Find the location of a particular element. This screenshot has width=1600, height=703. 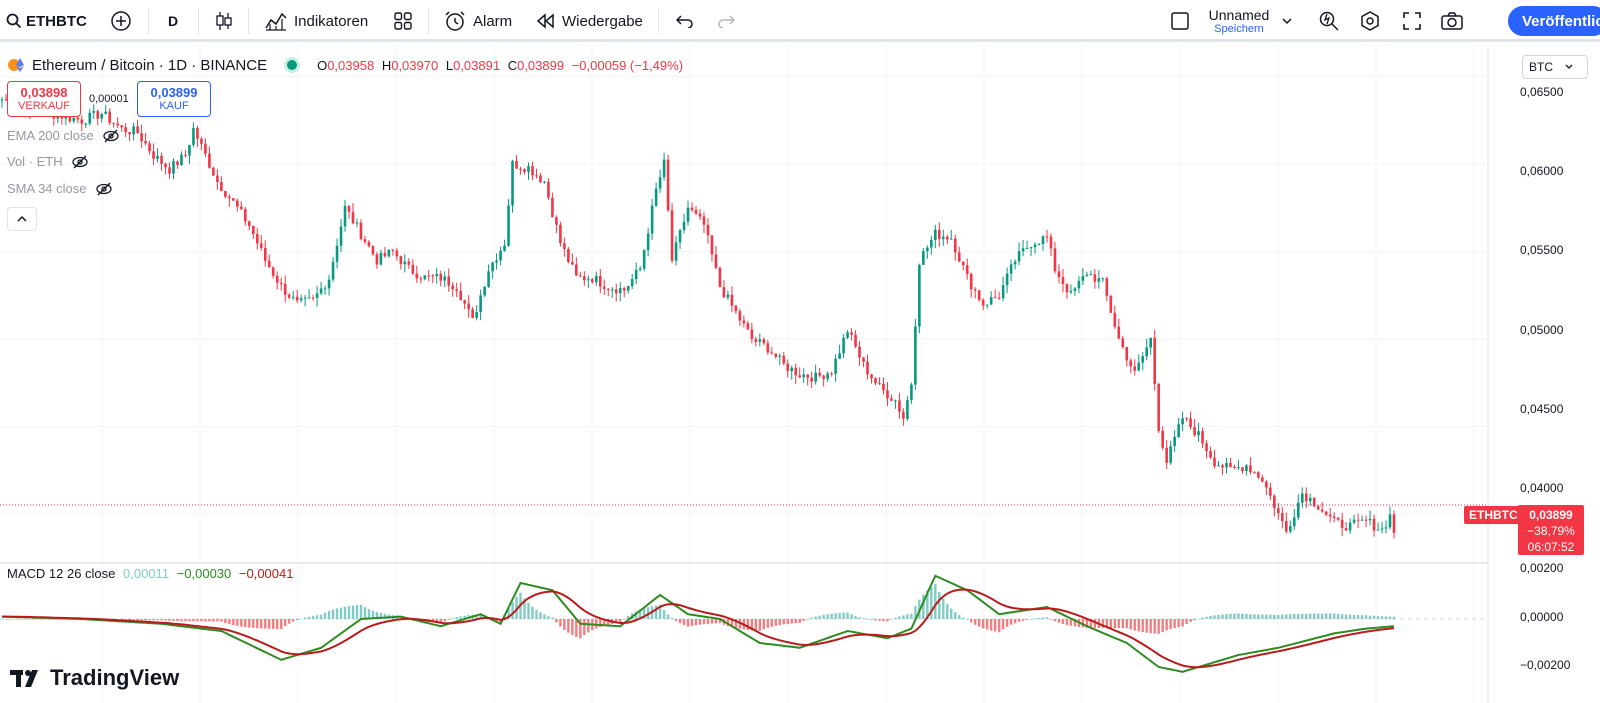

templates-button is located at coordinates (403, 21).